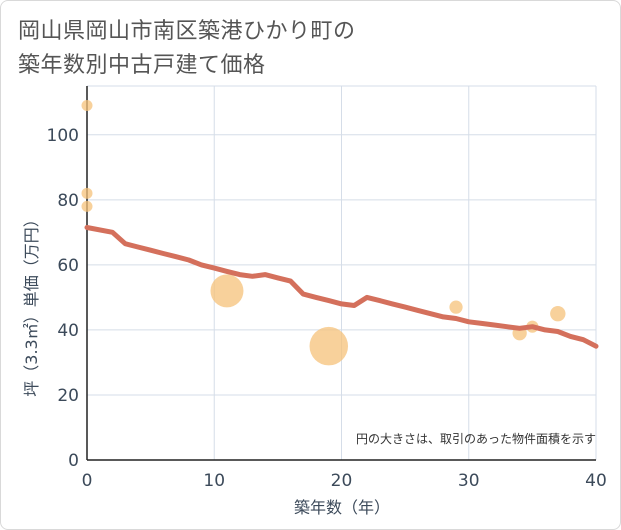 The width and height of the screenshot is (621, 530). I want to click on chart-title-line-2: 築年数別中古戸建て価格, so click(142, 65).